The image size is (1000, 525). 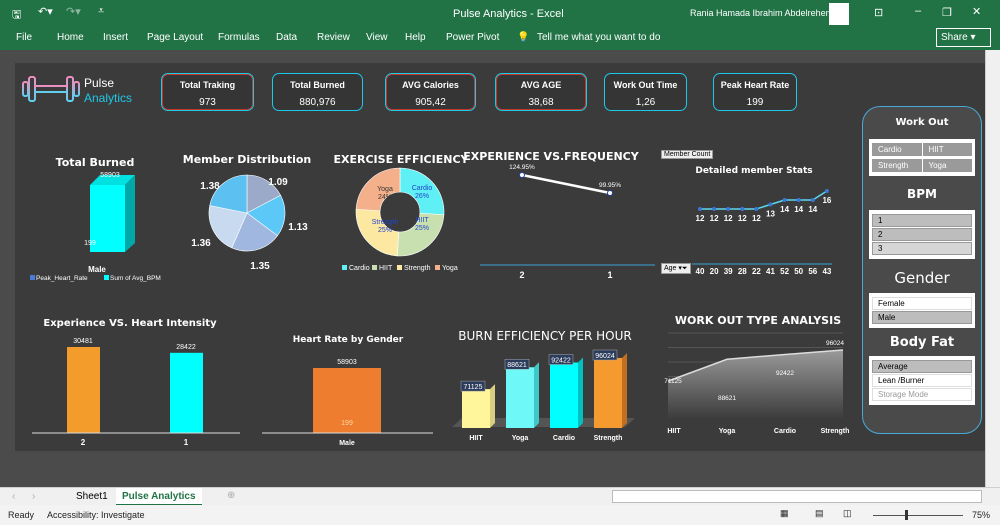 I want to click on close-icon: ✕, so click(x=977, y=12).